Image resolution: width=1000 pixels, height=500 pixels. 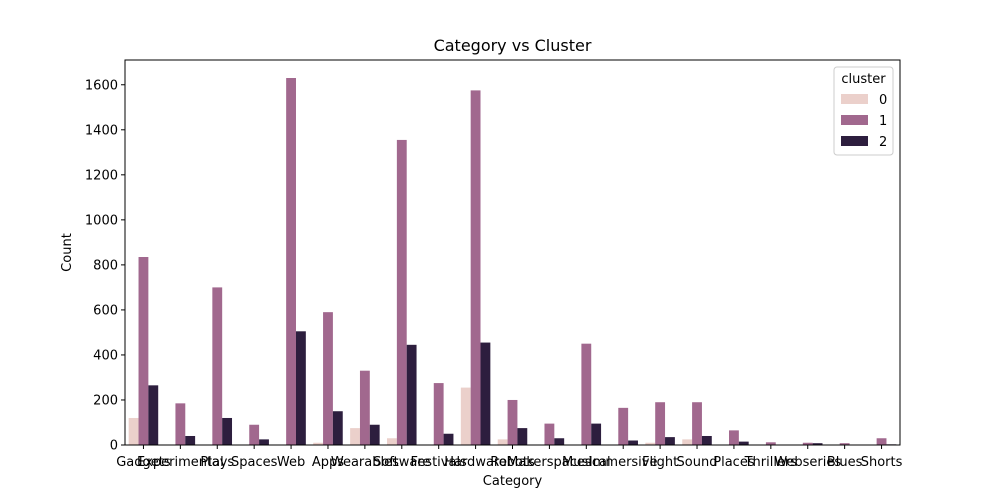 What do you see at coordinates (883, 121) in the screenshot?
I see `legend-label-1: 1` at bounding box center [883, 121].